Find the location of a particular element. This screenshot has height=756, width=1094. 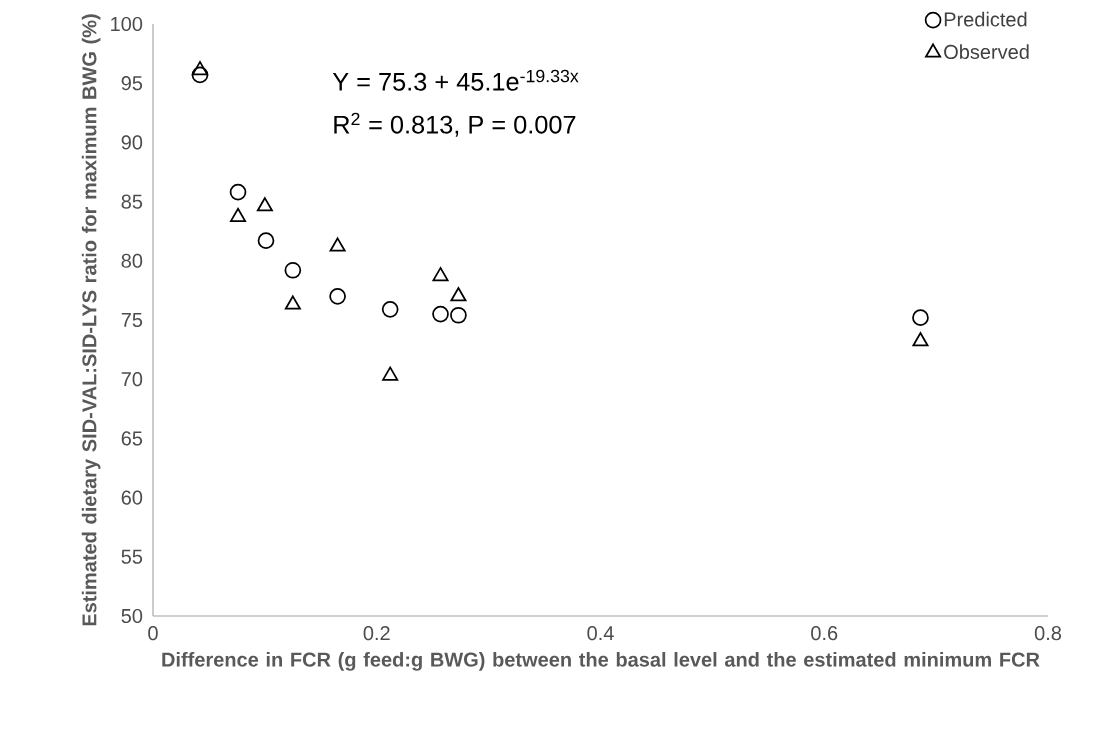

y-tick-label: 95 is located at coordinates (132, 83).